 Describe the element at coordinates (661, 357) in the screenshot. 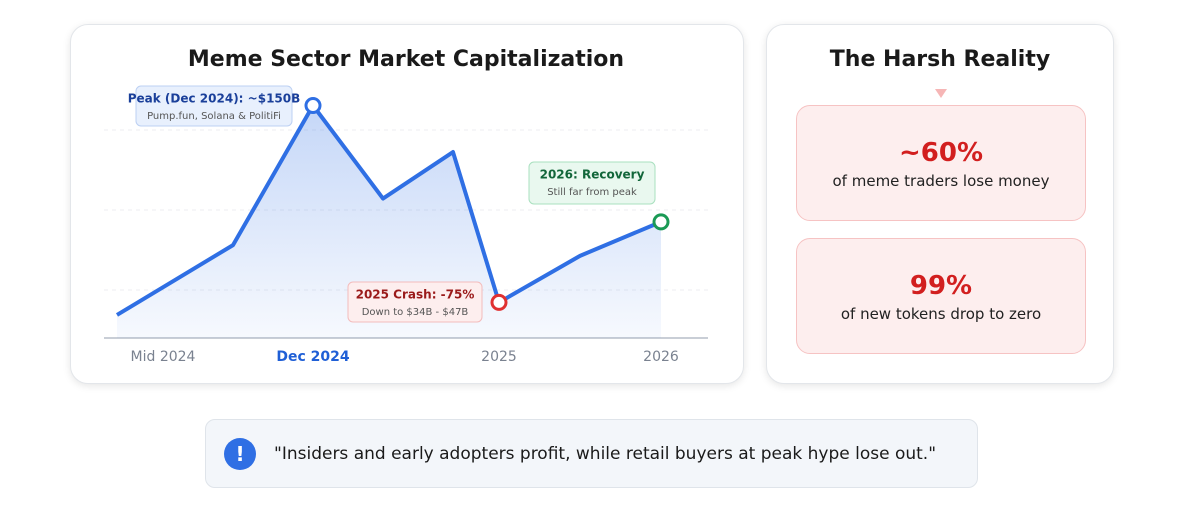

I see `x-tick-label: 2026` at that location.